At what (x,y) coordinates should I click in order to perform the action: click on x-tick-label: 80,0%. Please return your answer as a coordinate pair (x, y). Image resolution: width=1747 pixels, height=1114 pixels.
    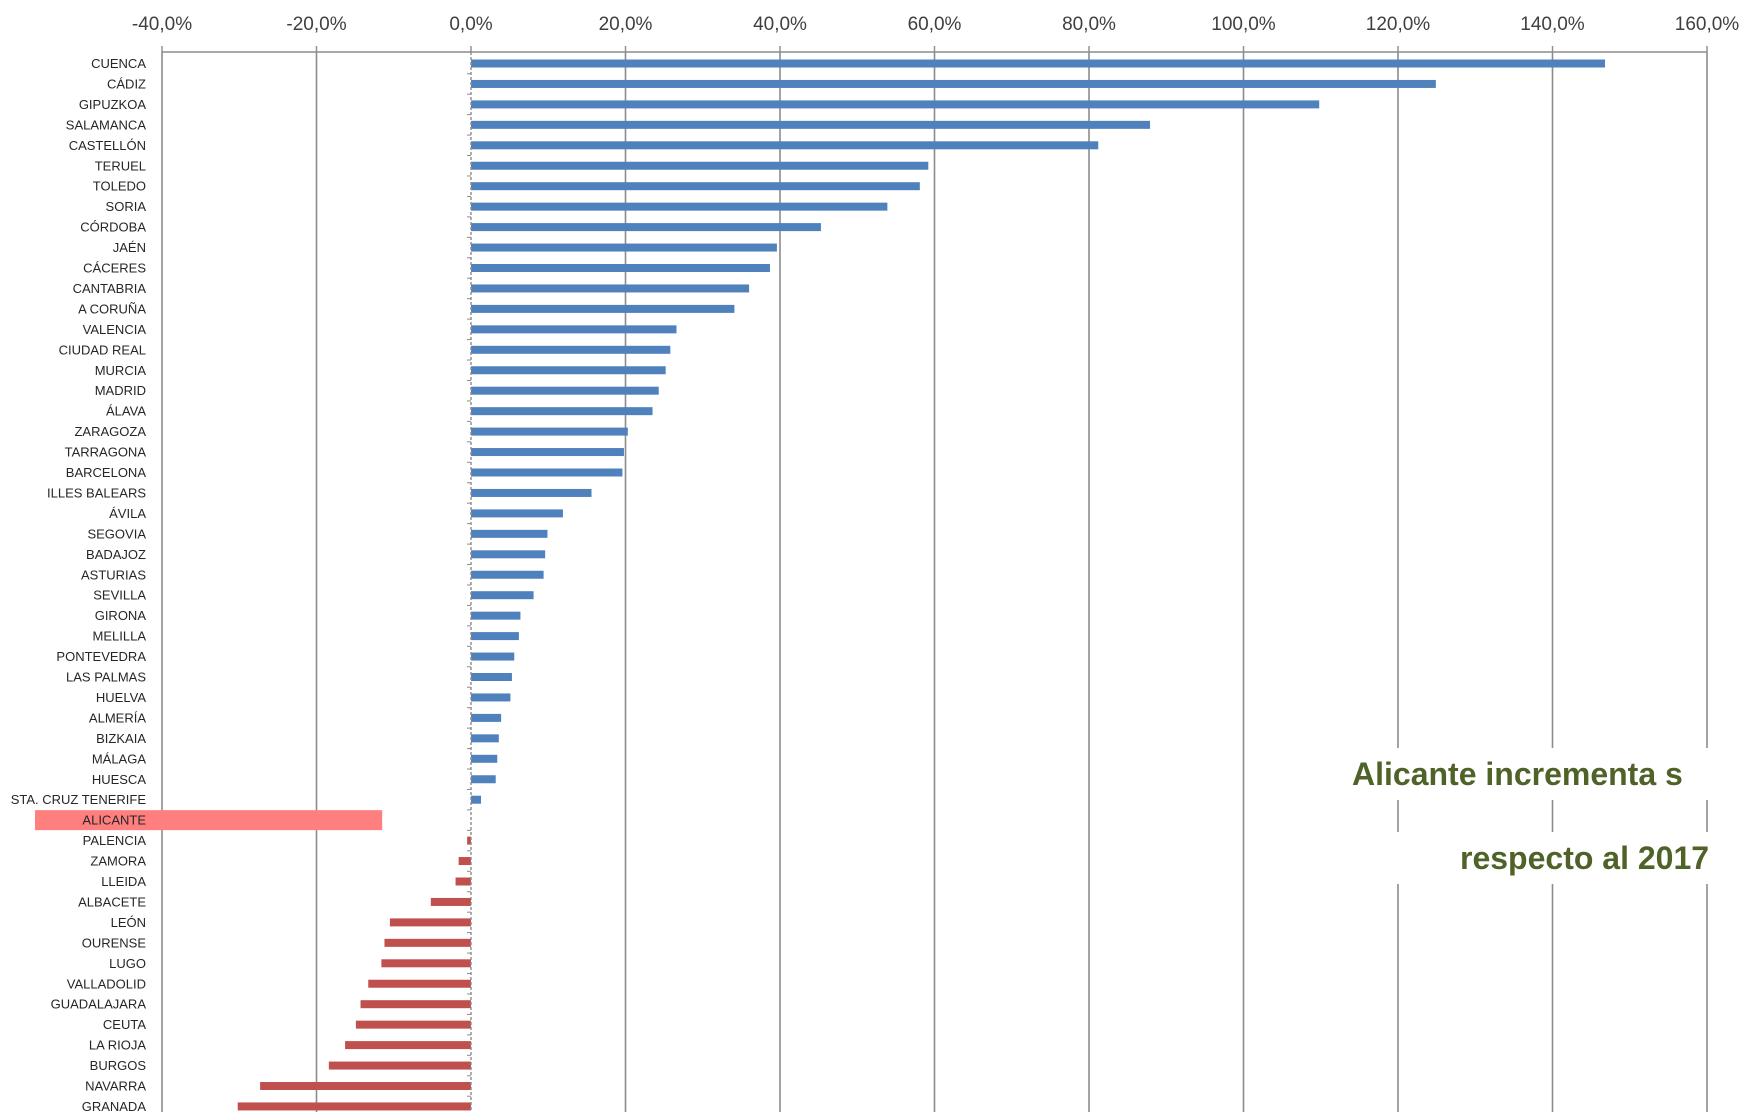
    Looking at the image, I should click on (1089, 24).